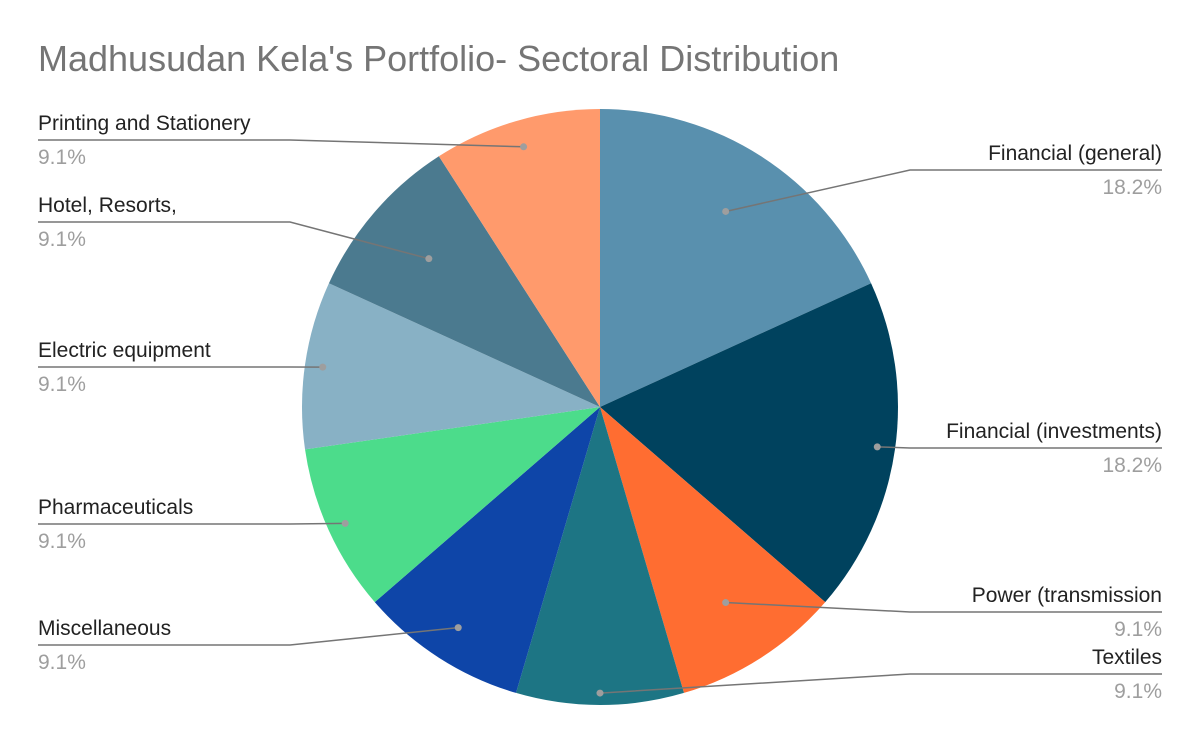 The height and width of the screenshot is (742, 1200). I want to click on slice-label: Financial (investments), so click(1054, 431).